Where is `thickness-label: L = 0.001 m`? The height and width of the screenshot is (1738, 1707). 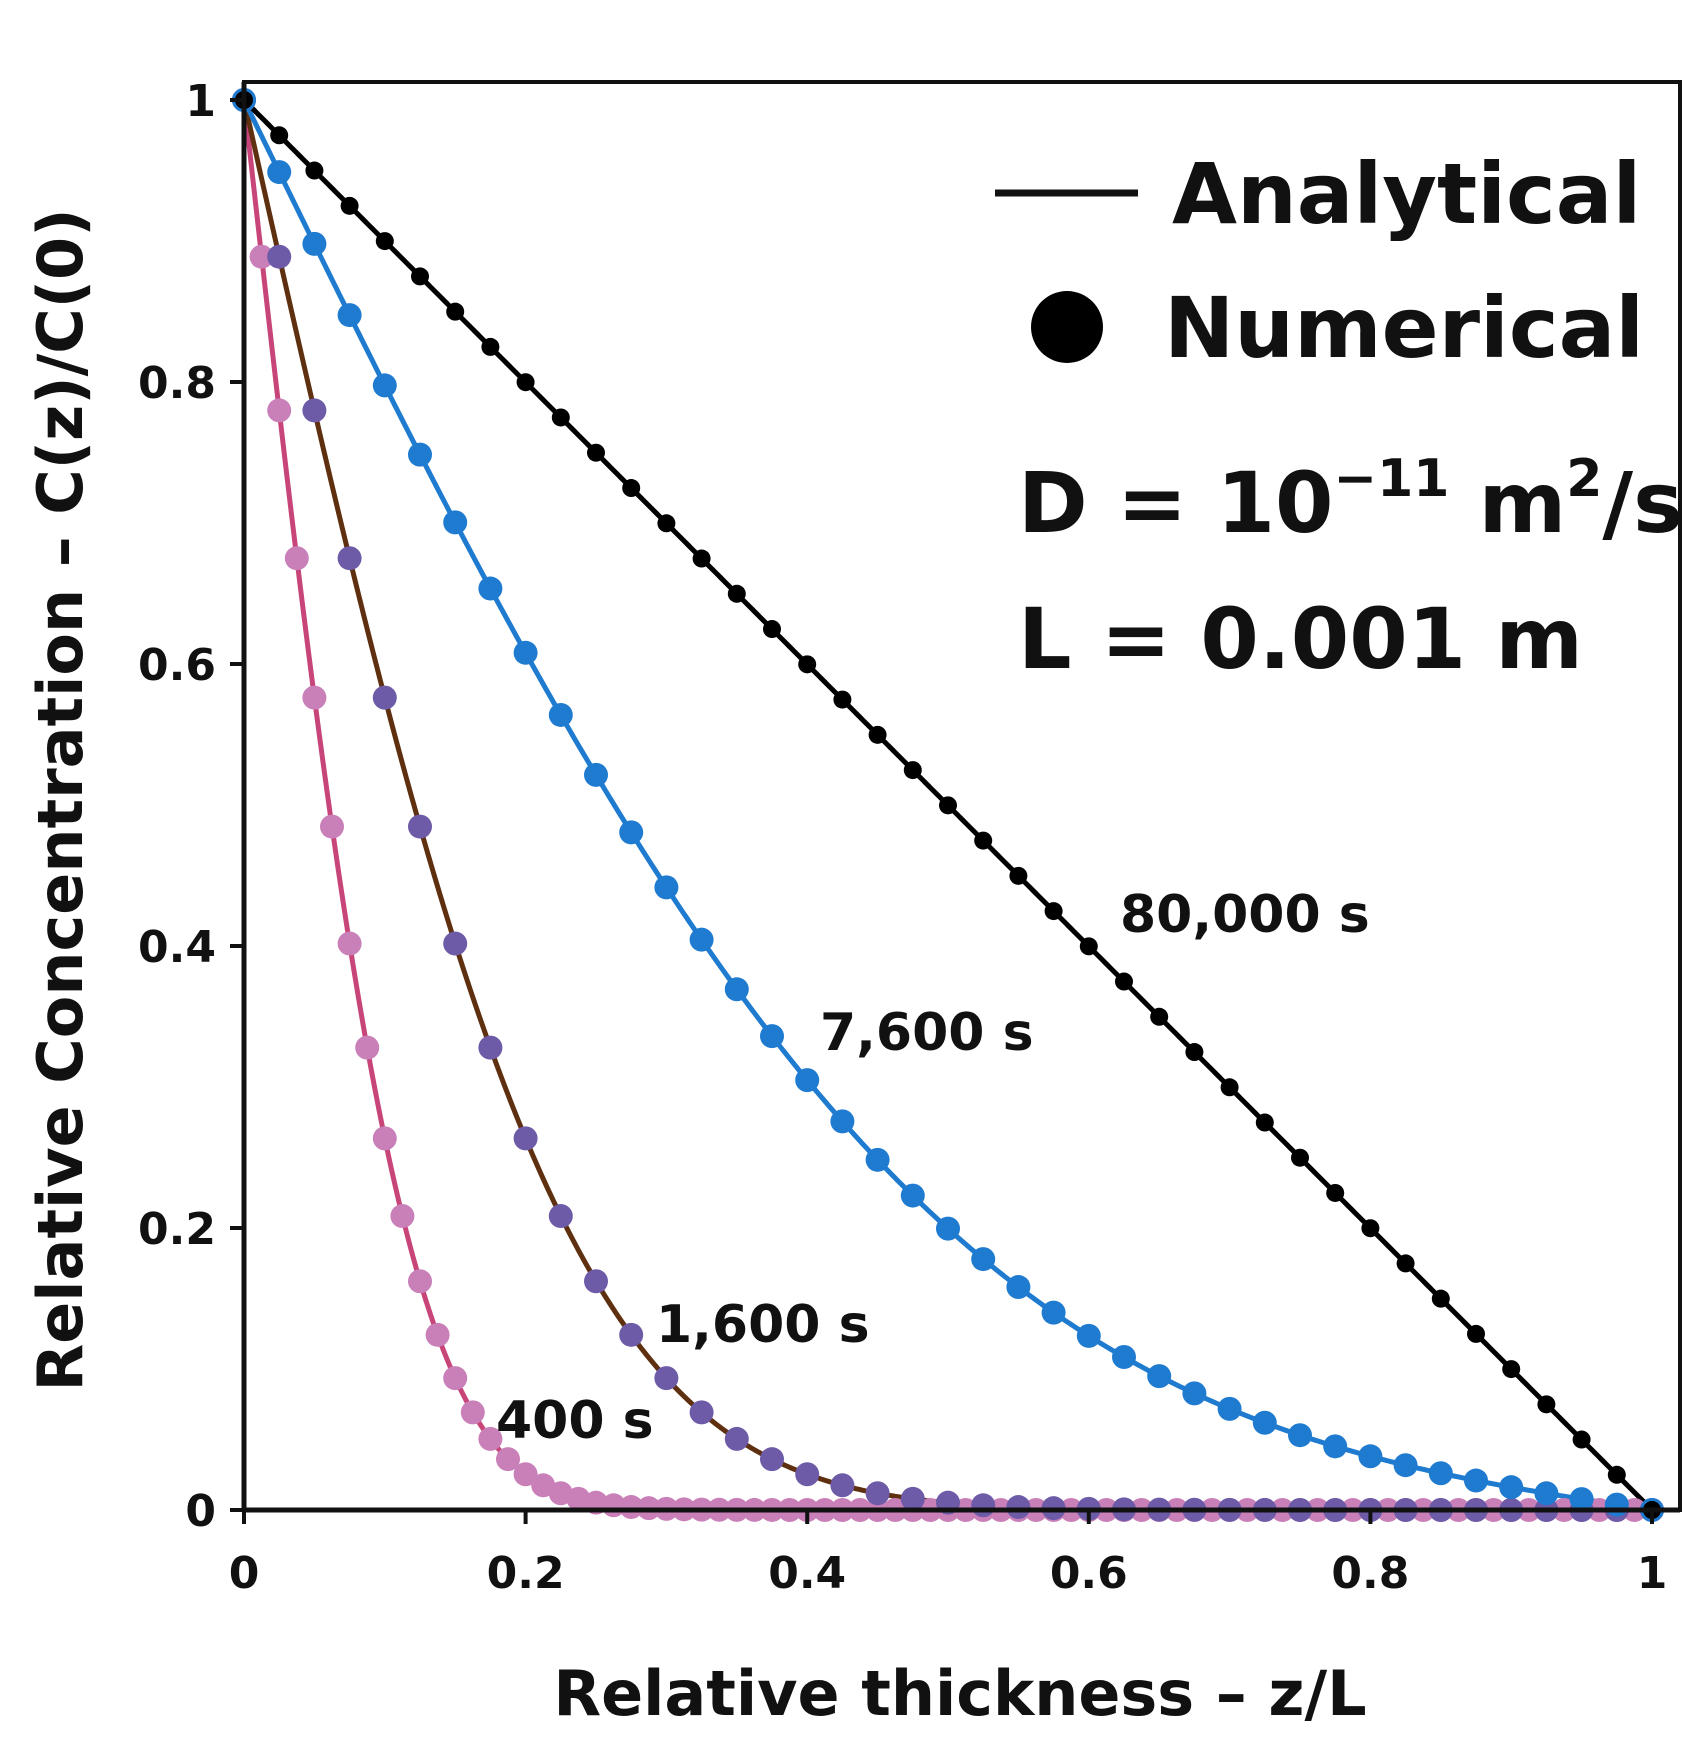 thickness-label: L = 0.001 m is located at coordinates (1300, 639).